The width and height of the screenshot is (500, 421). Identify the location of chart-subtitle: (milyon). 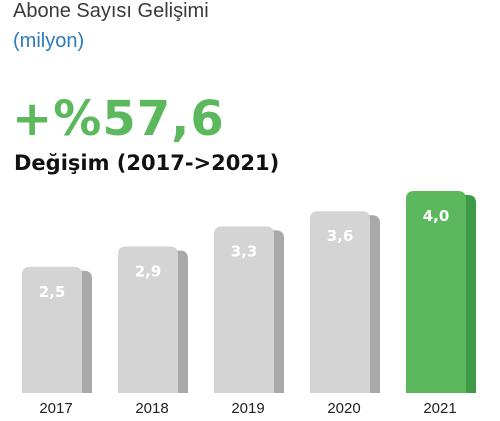
(49, 41).